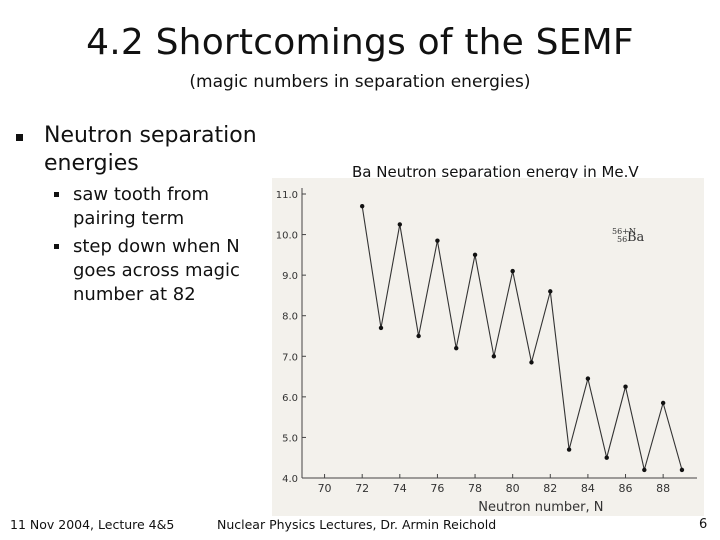  Describe the element at coordinates (636, 237) in the screenshot. I see `nuclide-label-symbol: Ba` at that location.